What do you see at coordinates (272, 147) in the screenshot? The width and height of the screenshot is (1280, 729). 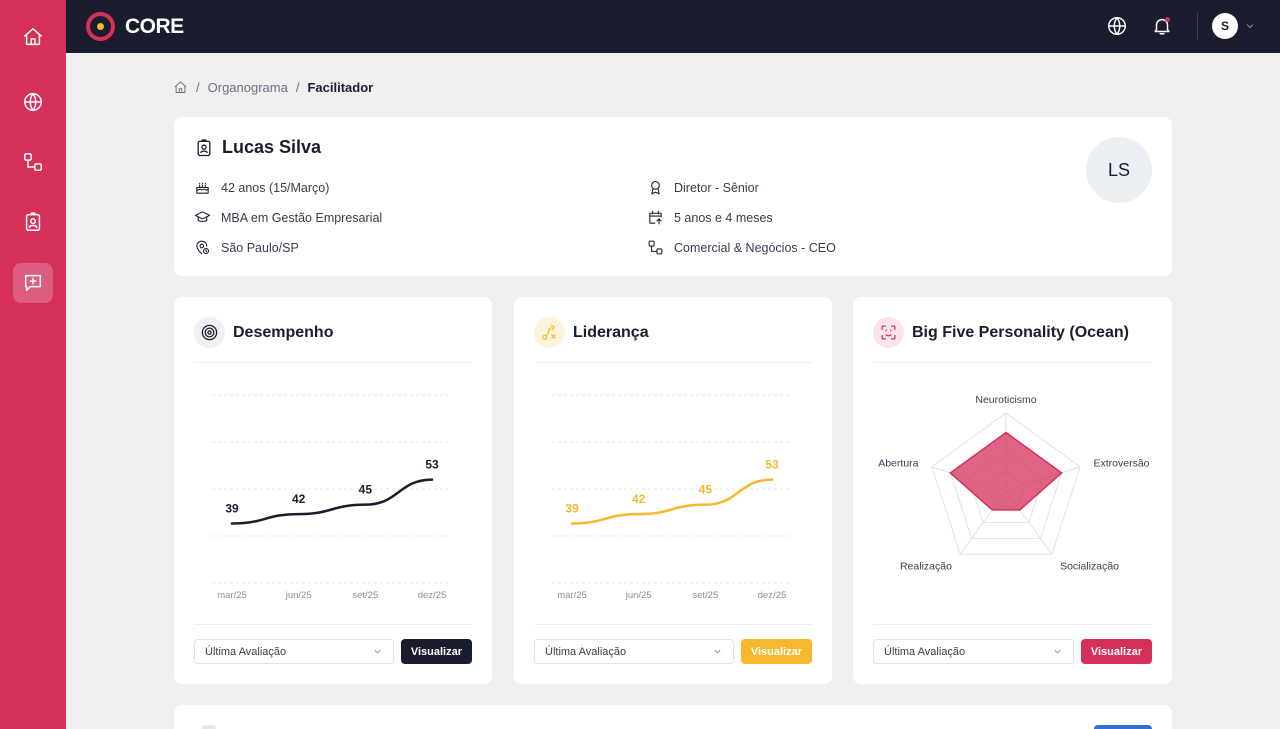 I see `profile-name: Lucas Silva` at bounding box center [272, 147].